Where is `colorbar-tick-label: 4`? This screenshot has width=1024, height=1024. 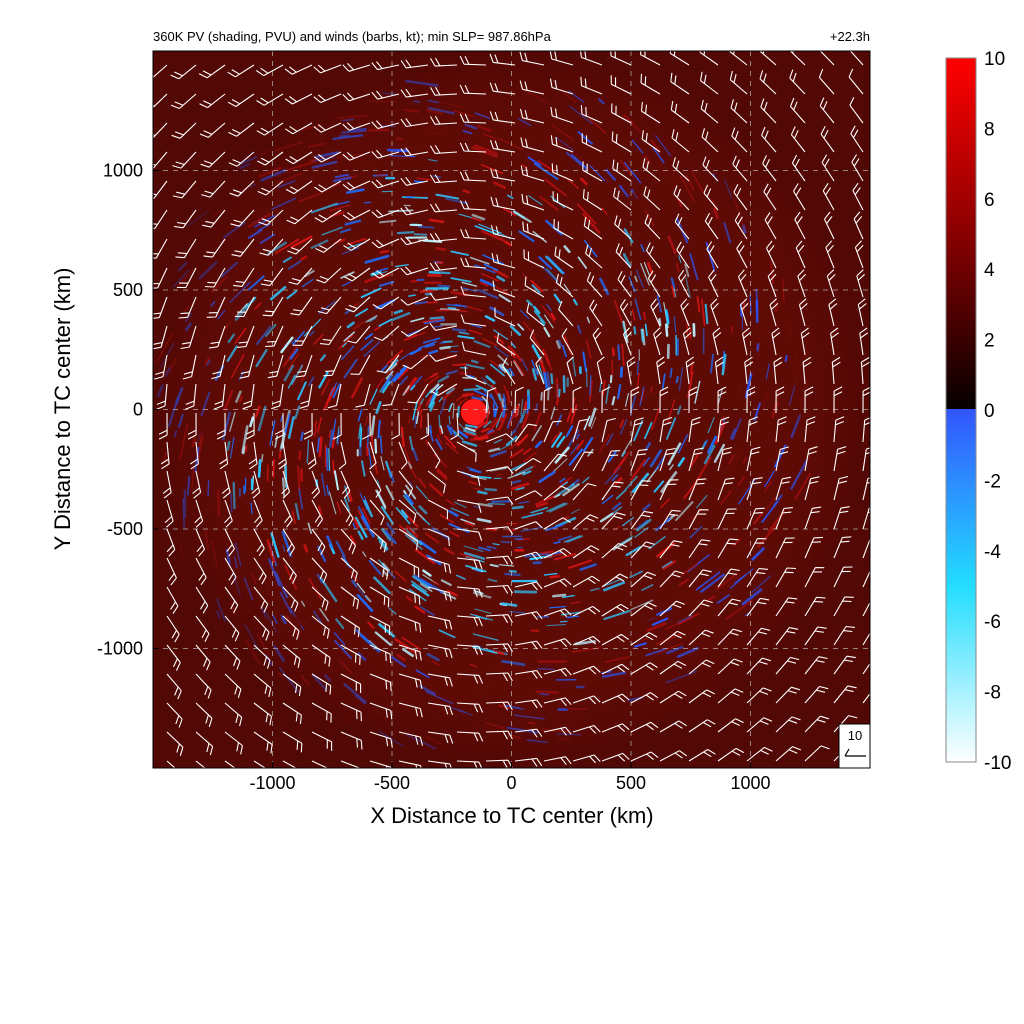
colorbar-tick-label: 4 is located at coordinates (989, 270).